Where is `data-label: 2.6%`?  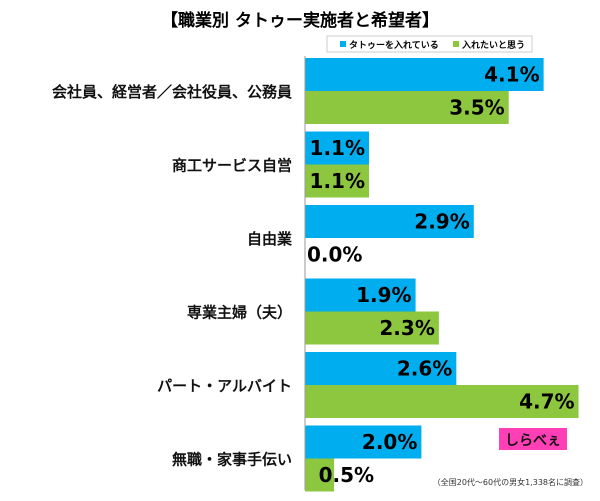
data-label: 2.6% is located at coordinates (424, 369).